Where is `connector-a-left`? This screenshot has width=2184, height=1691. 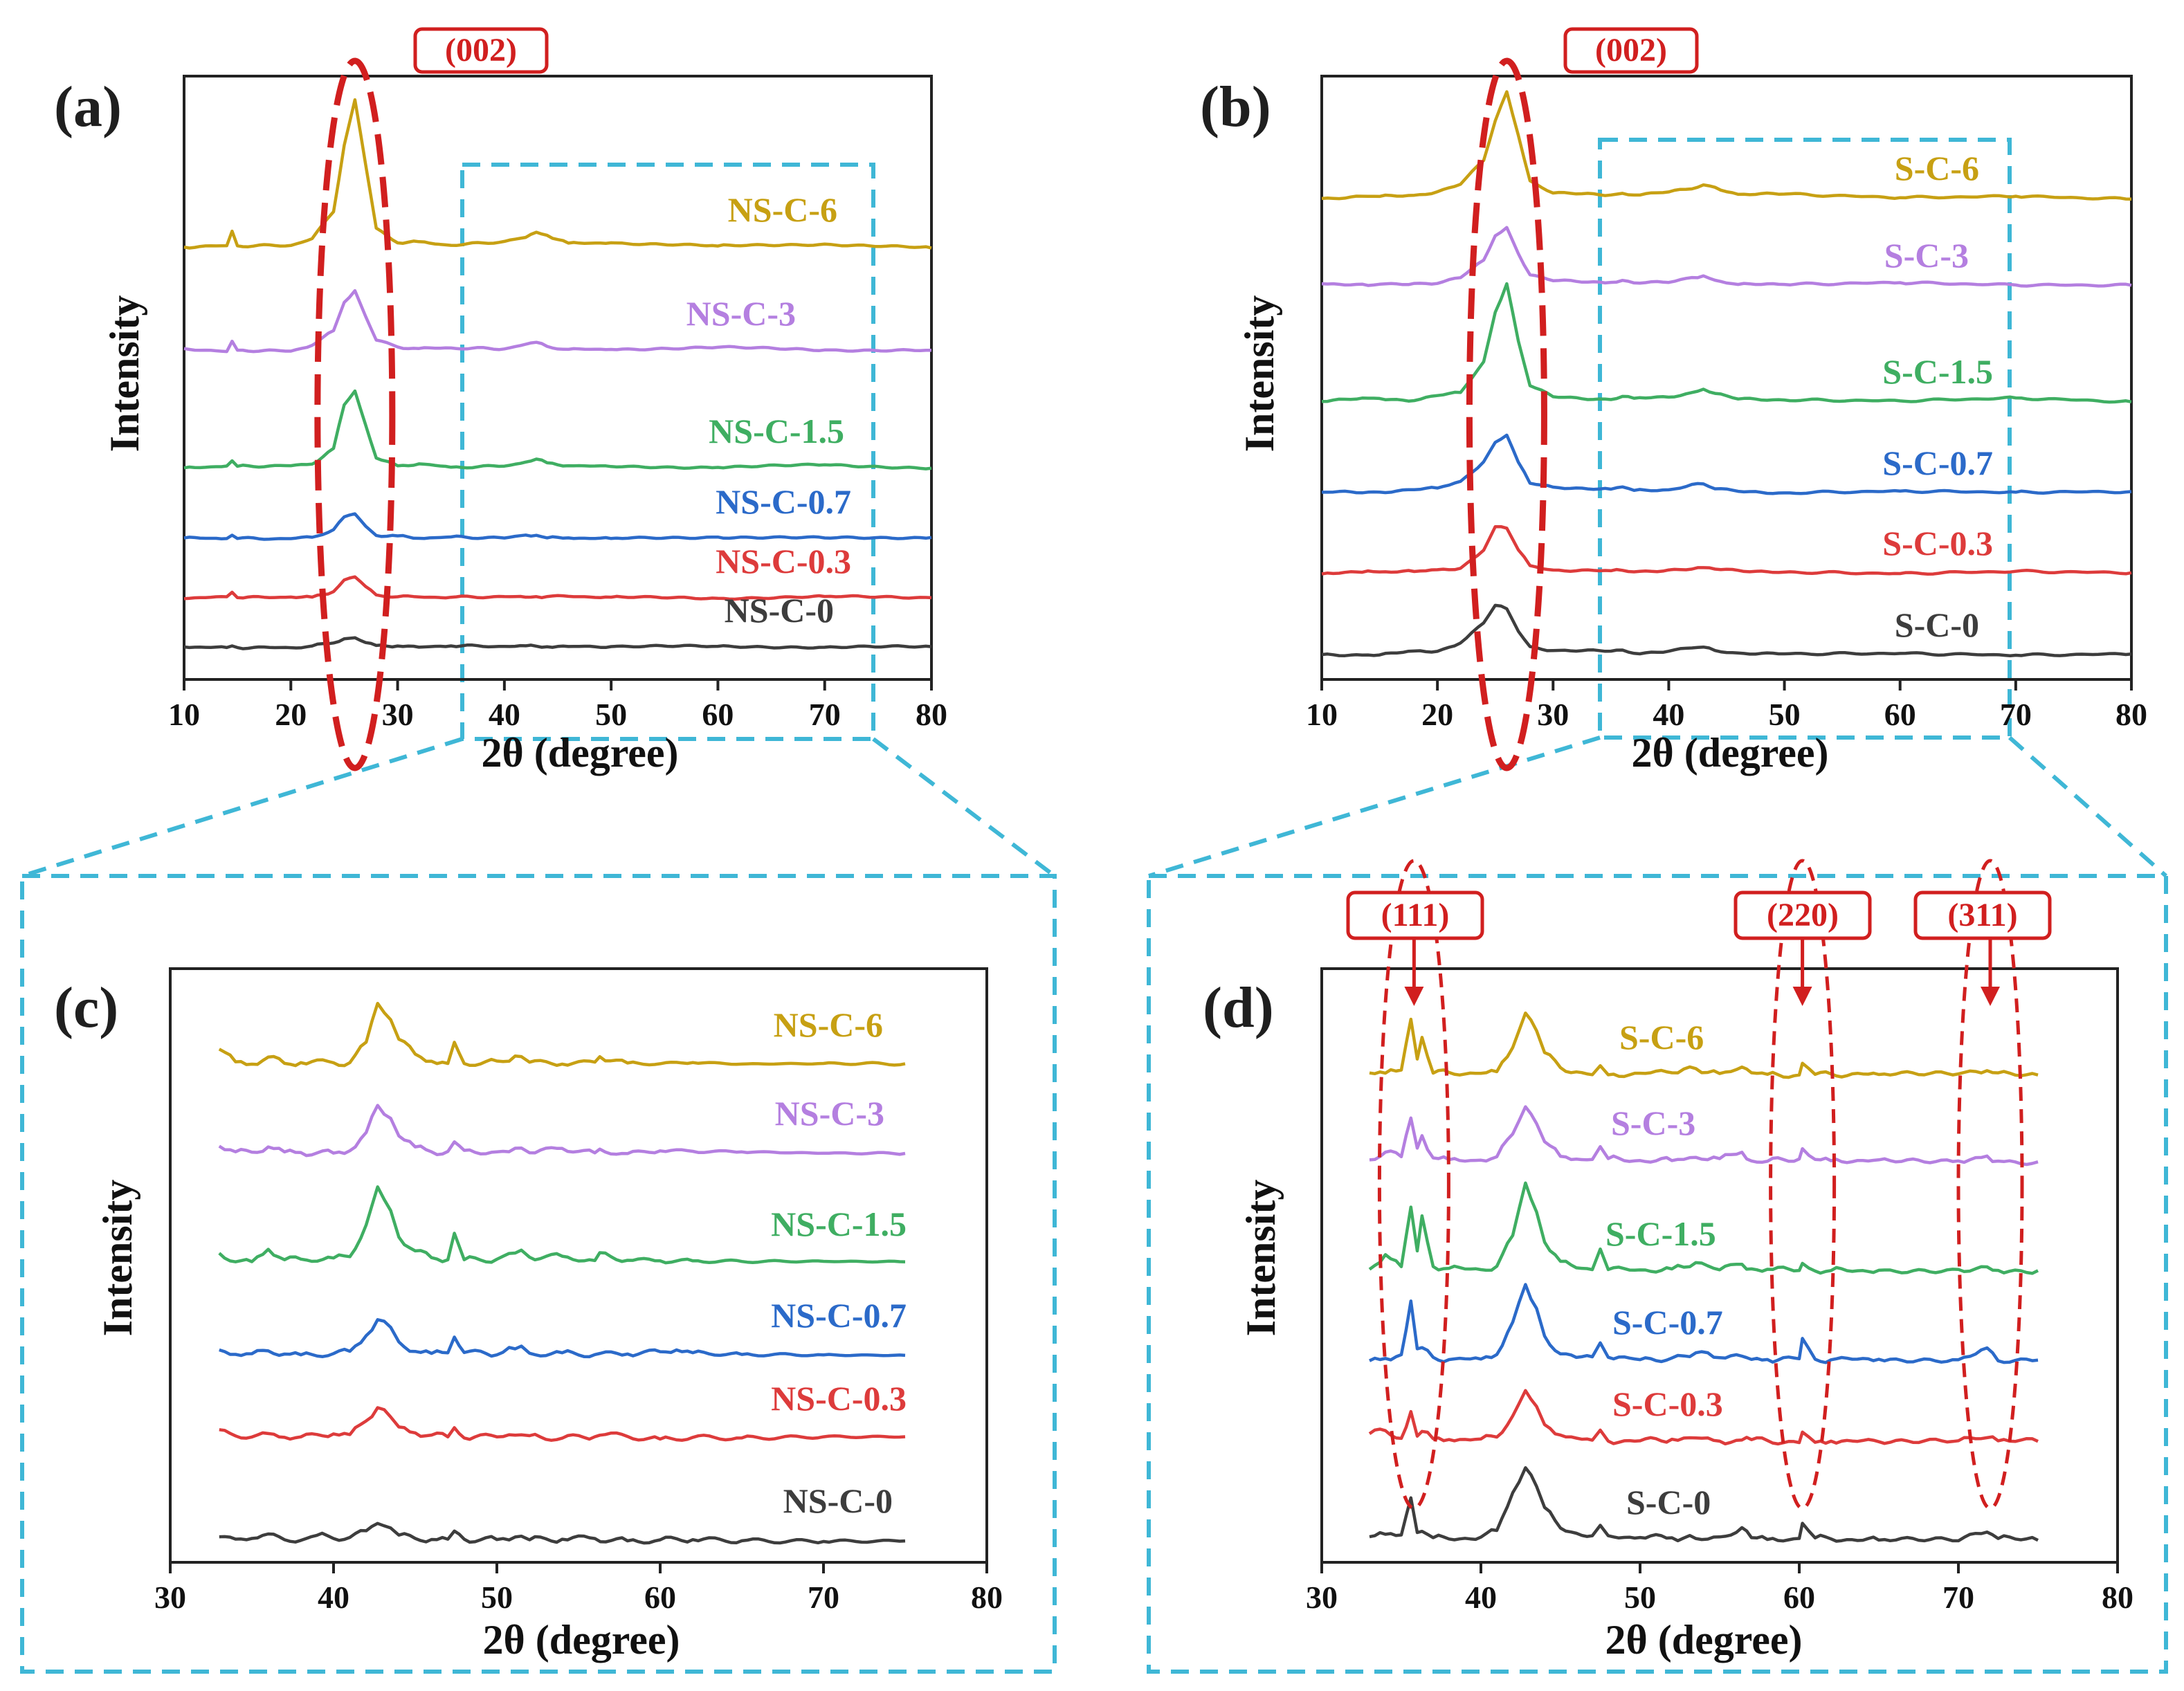
connector-a-left is located at coordinates (242, 807).